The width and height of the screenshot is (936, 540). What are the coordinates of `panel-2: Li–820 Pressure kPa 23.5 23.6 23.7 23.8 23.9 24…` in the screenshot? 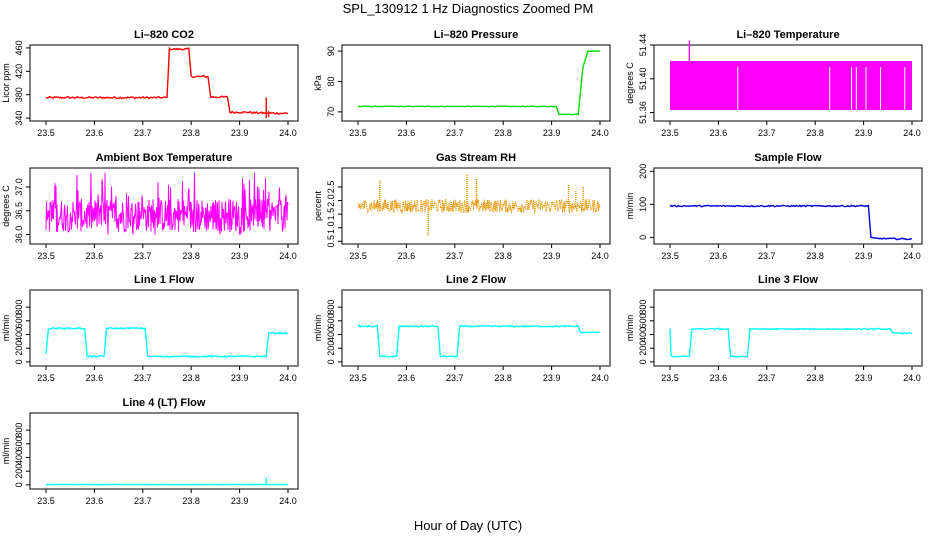 It's located at (462, 83).